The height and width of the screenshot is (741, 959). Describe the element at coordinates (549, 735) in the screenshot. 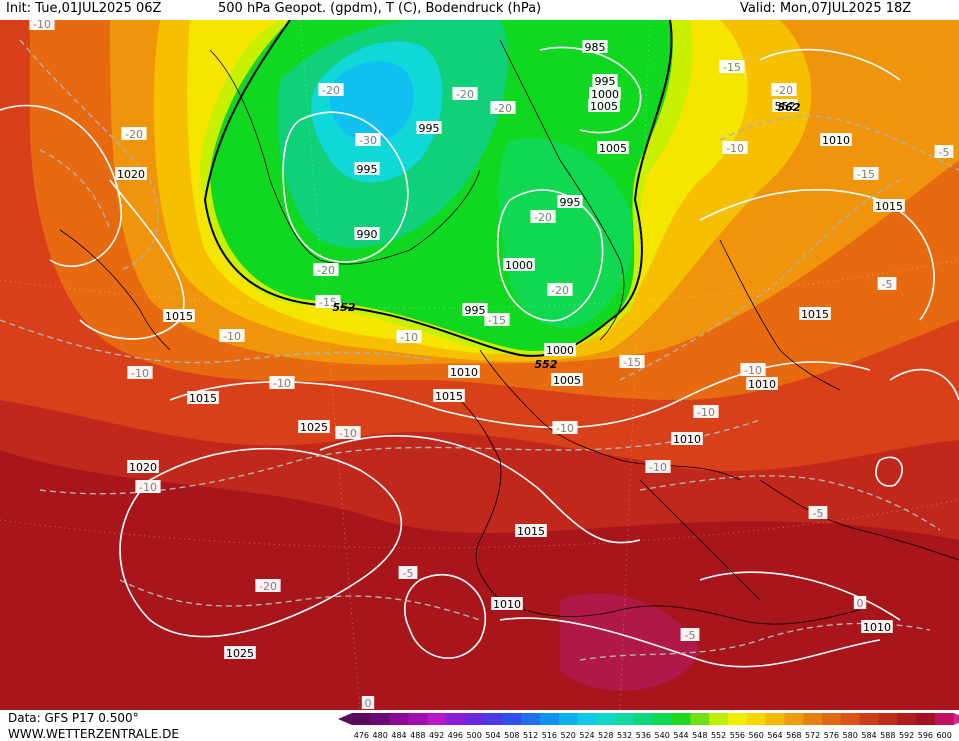

I see `legend-value: 516` at that location.